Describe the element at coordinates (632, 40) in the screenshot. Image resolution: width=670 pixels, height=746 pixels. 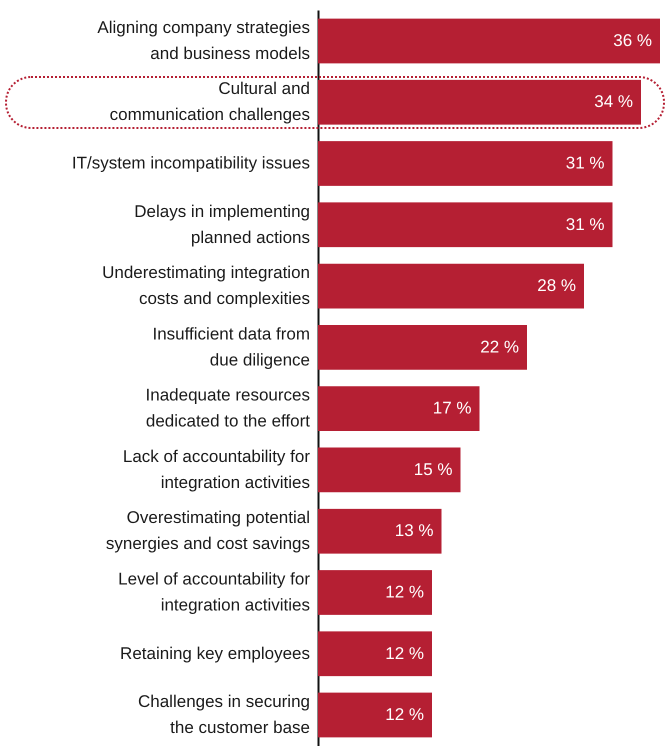
I see `data-label: 36 %` at that location.